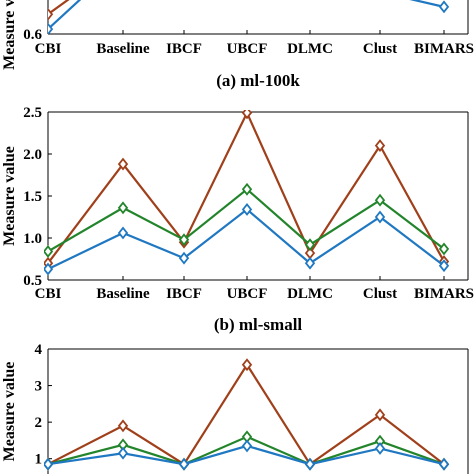 This screenshot has height=474, width=474. What do you see at coordinates (258, 80) in the screenshot?
I see `panel-caption: (a) ml-100k` at bounding box center [258, 80].